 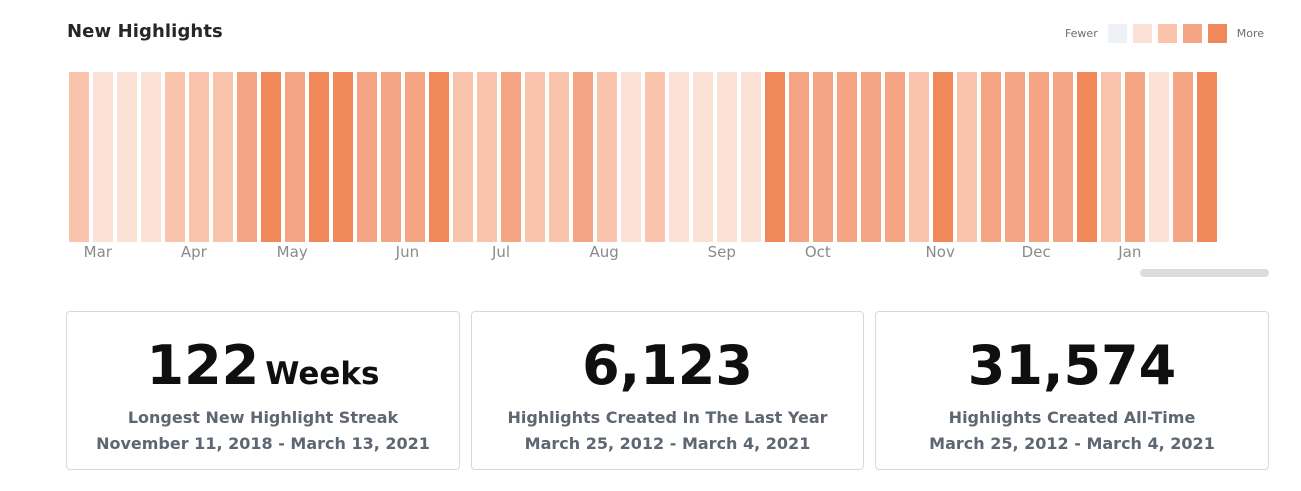 I want to click on heatmap-scrollbar, so click(x=1204, y=273).